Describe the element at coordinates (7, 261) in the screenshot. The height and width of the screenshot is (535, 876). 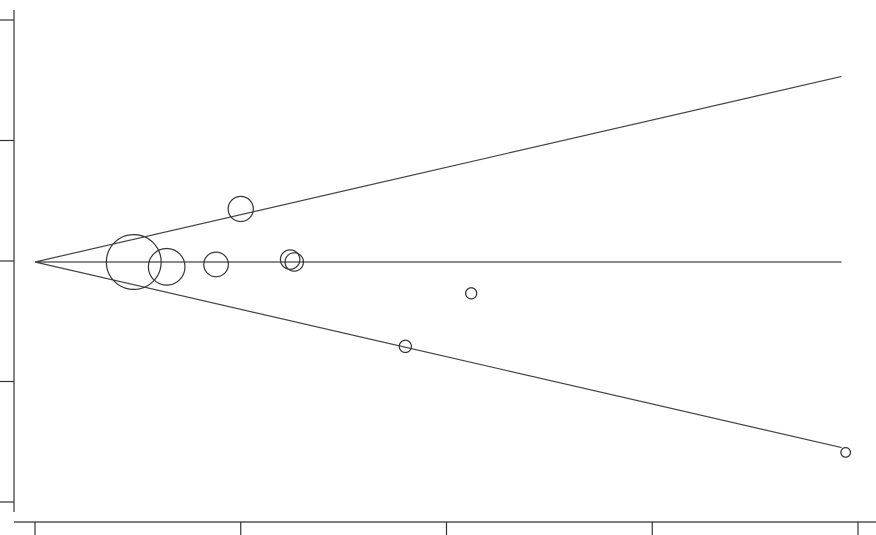
I see `y-axis-ticks` at that location.